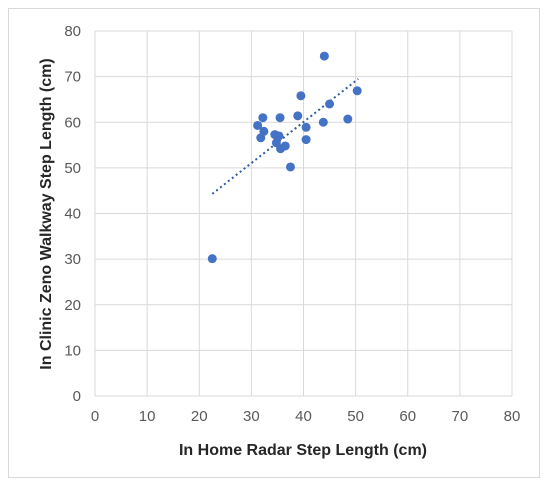 The width and height of the screenshot is (550, 487). What do you see at coordinates (251, 416) in the screenshot?
I see `x-tick-label: 30` at bounding box center [251, 416].